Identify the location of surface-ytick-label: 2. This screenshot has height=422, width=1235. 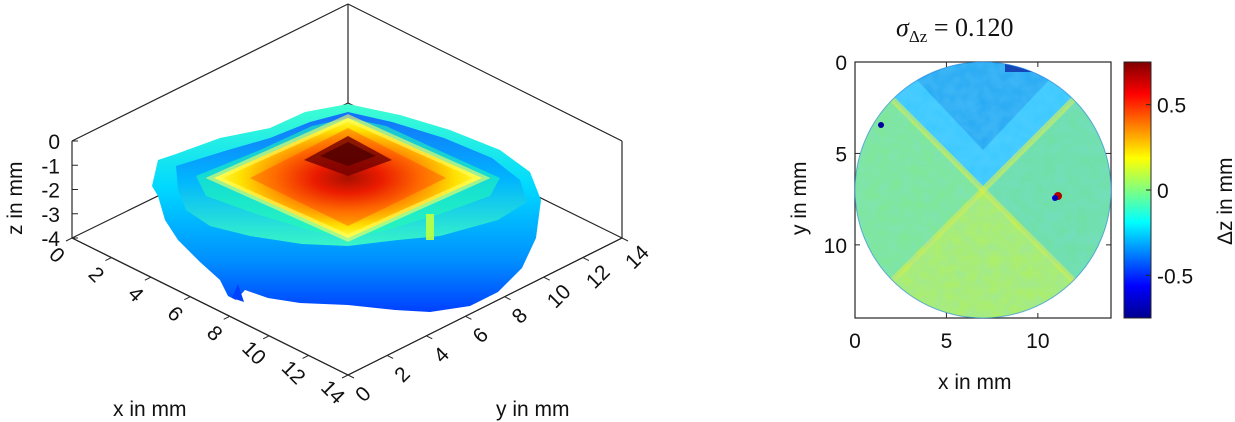
(402, 375).